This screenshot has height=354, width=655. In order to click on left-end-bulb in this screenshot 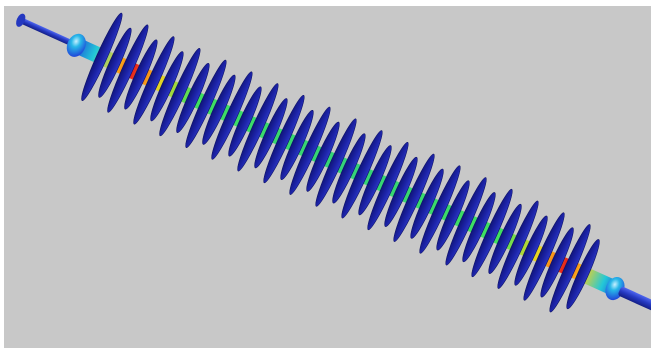, I will do `click(76, 45)`.